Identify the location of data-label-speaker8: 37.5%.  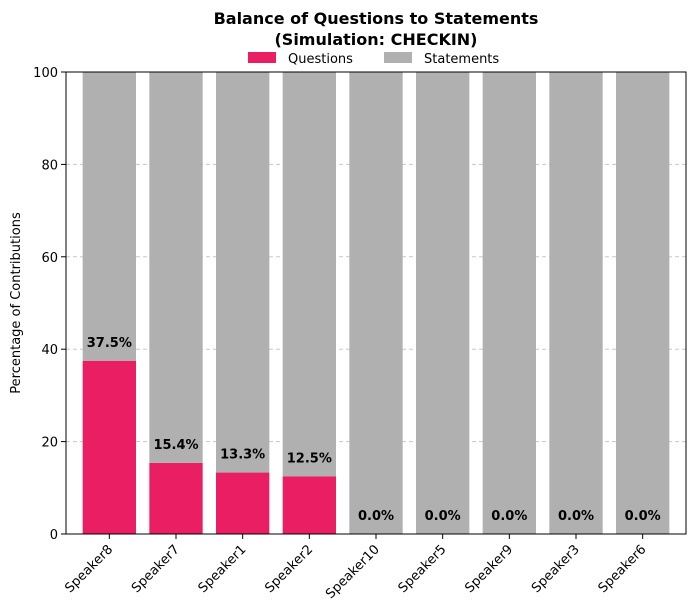
(109, 343).